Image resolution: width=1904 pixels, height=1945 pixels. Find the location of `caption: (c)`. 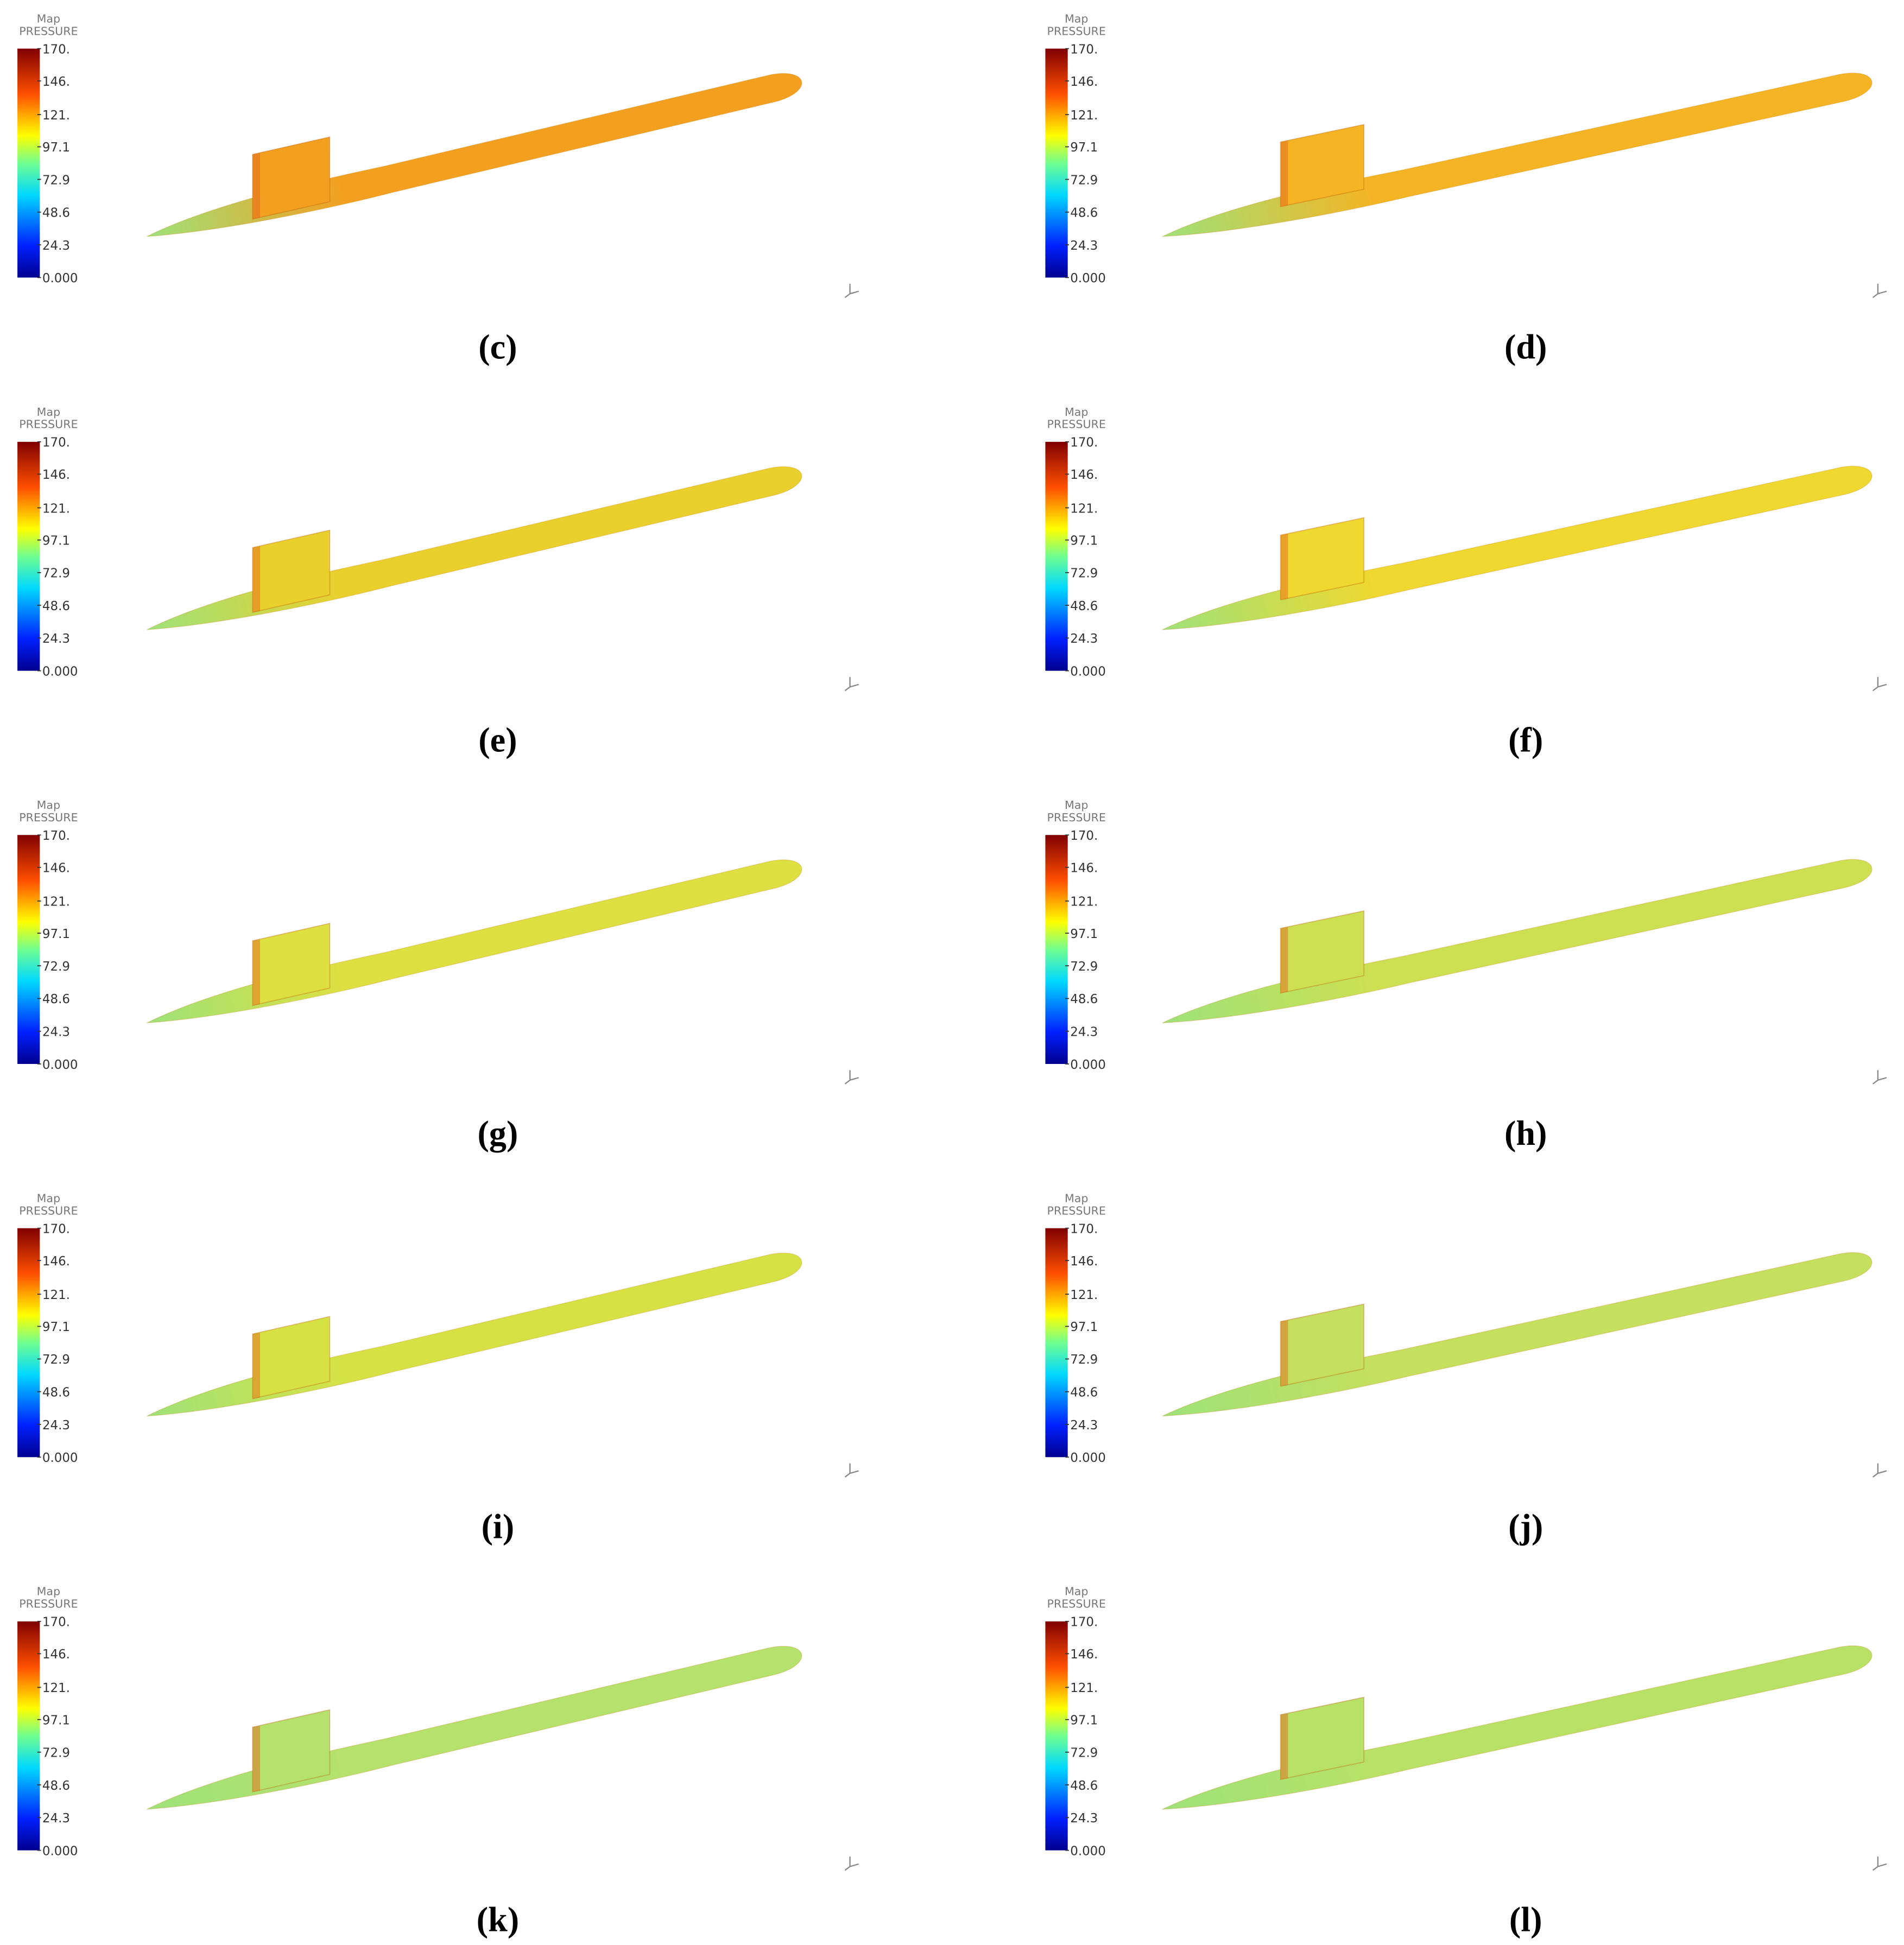

caption: (c) is located at coordinates (497, 346).